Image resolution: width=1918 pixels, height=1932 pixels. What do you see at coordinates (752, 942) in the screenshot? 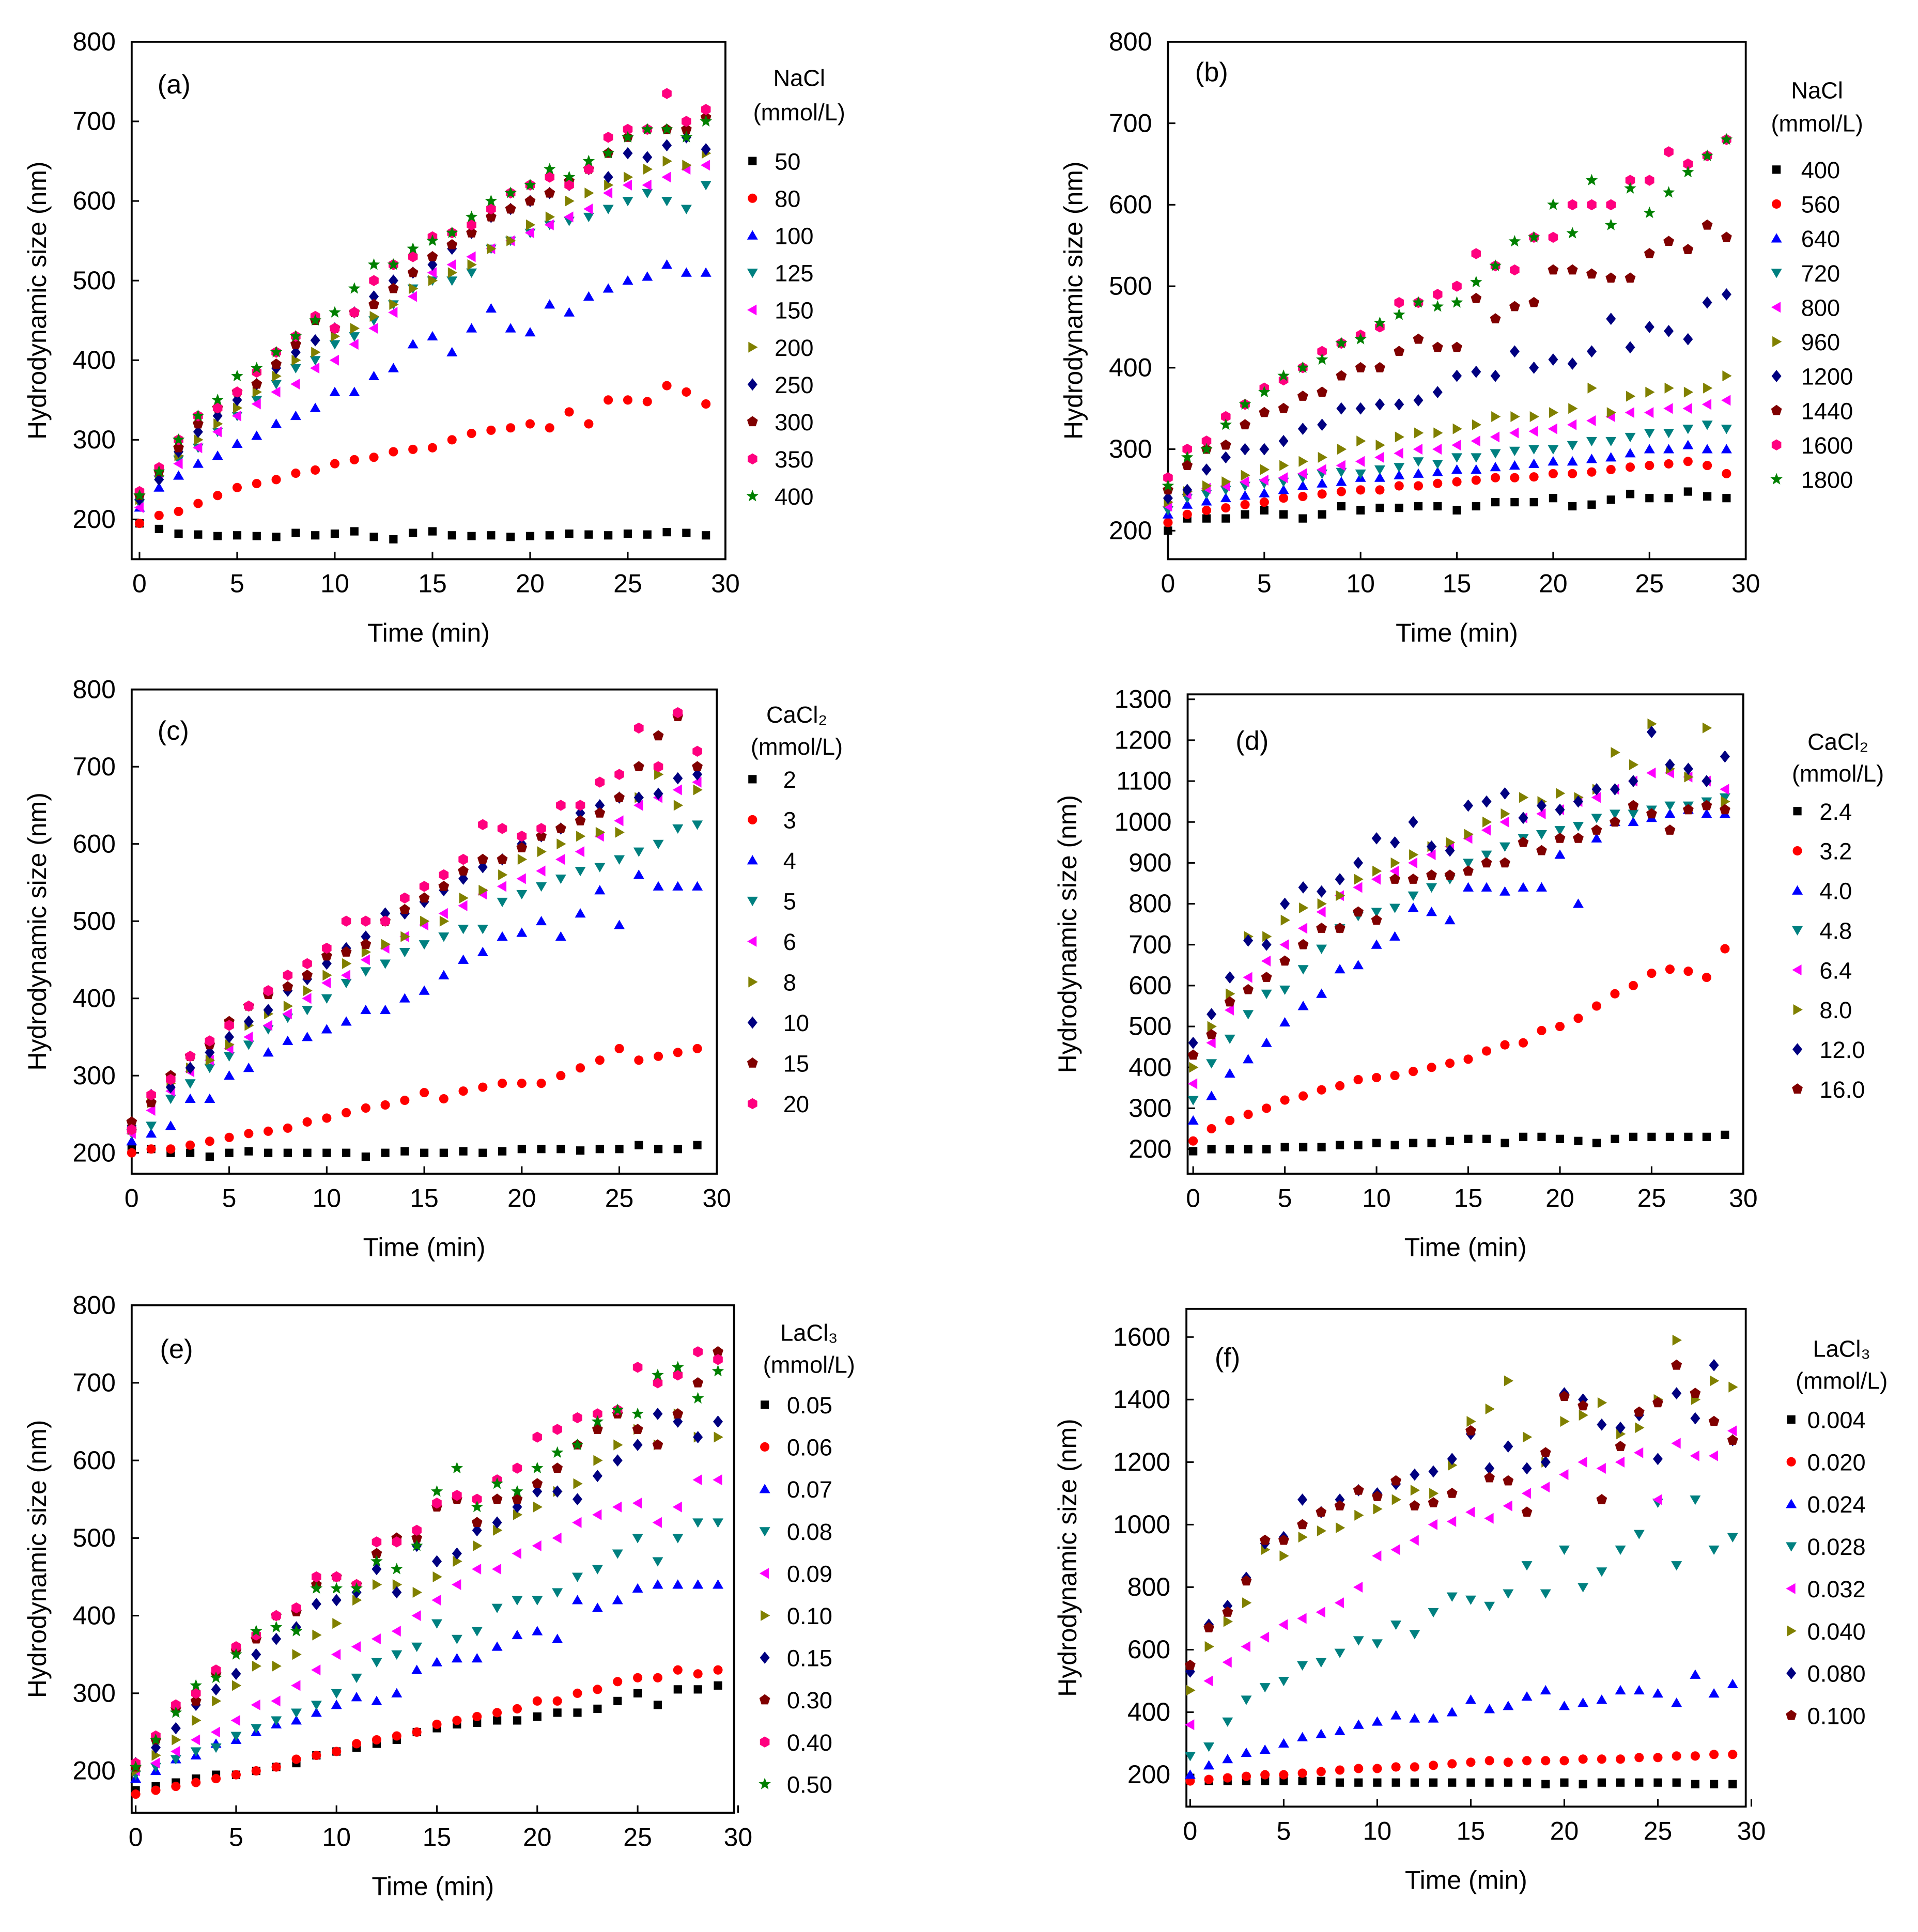
I see `legend-marker-triangle-left` at bounding box center [752, 942].